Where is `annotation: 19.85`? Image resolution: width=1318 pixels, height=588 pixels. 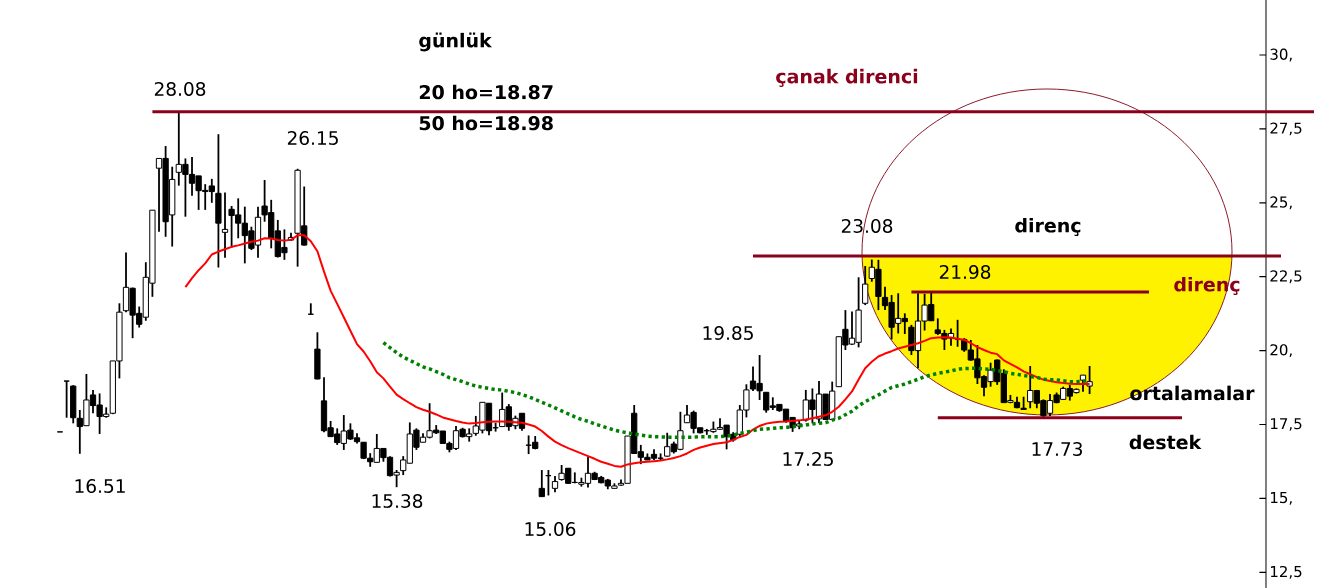 annotation: 19.85 is located at coordinates (728, 333).